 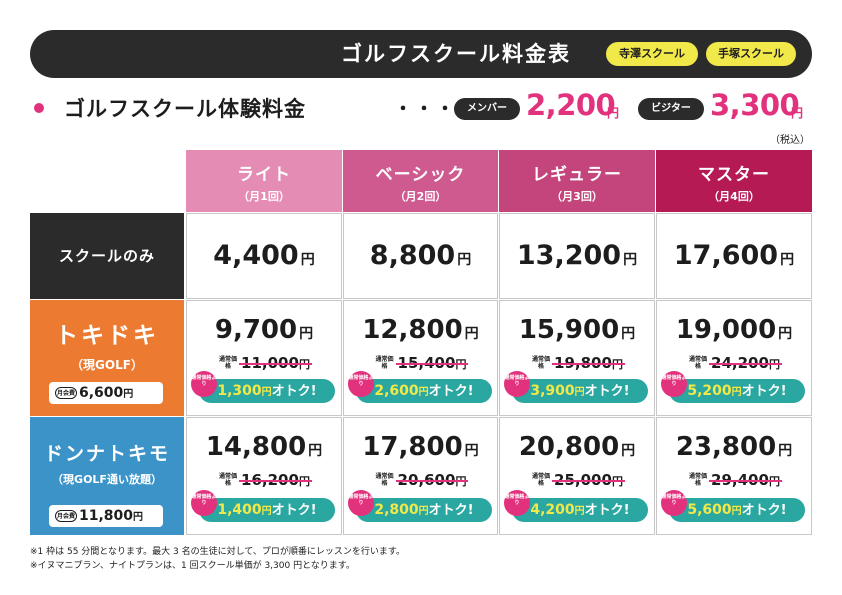 I want to click on price-cell: 20,800 円 通常価格 25,000円 4,200円オトク! 通常価格より, so click(x=577, y=476).